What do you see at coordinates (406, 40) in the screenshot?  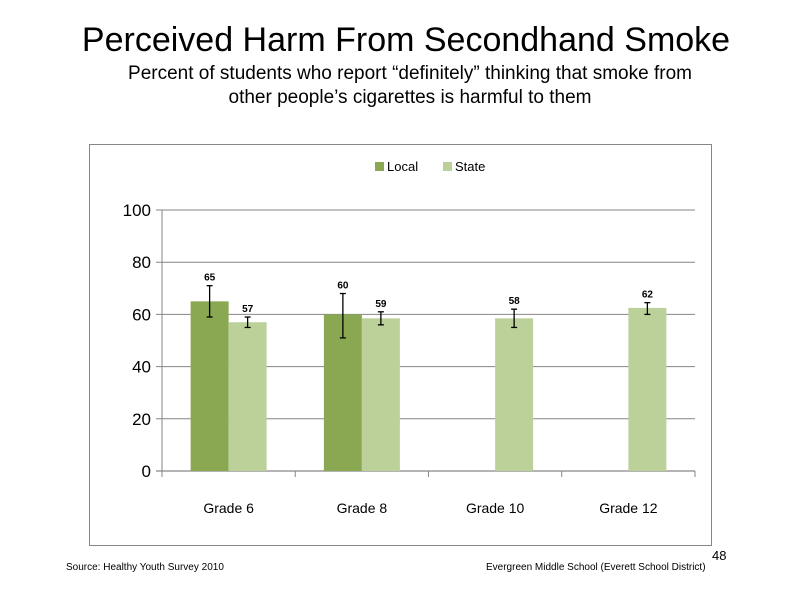 I see `page-title: Perceived Harm From Secondhand Smoke` at bounding box center [406, 40].